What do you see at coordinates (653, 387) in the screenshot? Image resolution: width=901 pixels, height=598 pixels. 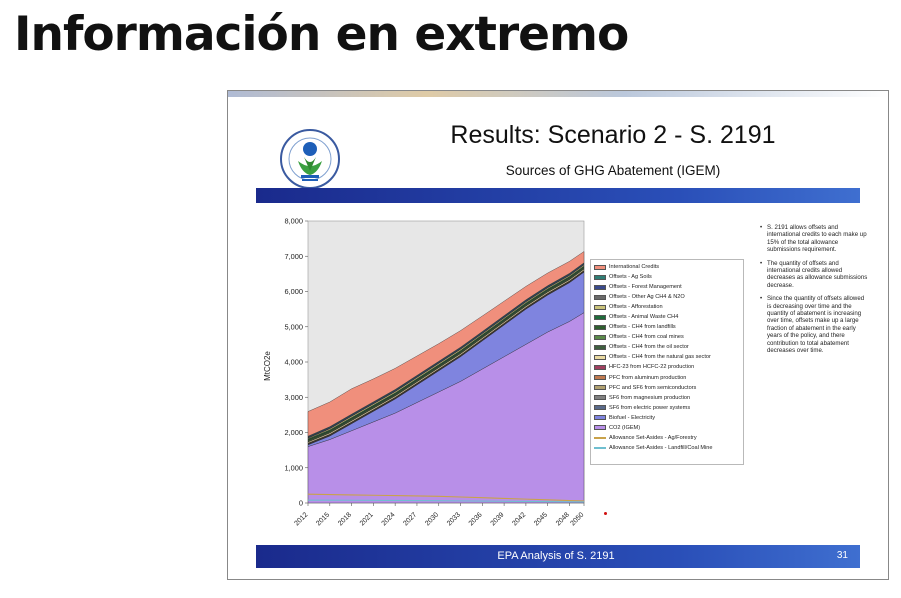 I see `legend-label: PFC and SF6 from semiconductors` at bounding box center [653, 387].